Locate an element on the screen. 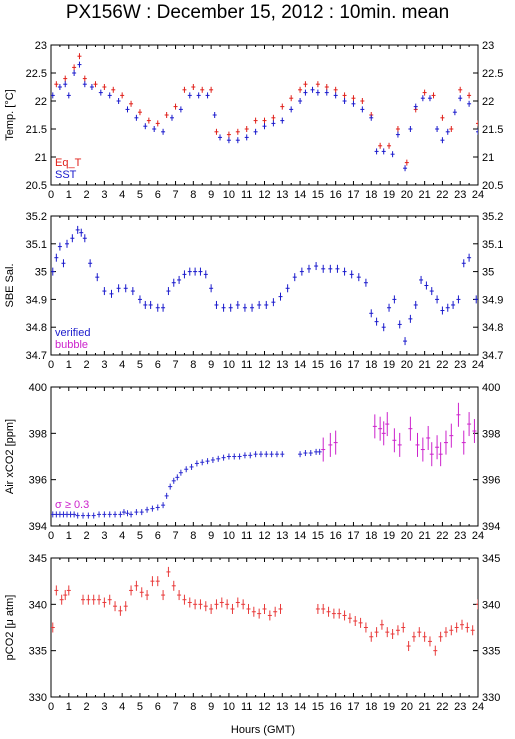 Image resolution: width=515 pixels, height=739 pixels. x-tick-label: 1 is located at coordinates (69, 195).